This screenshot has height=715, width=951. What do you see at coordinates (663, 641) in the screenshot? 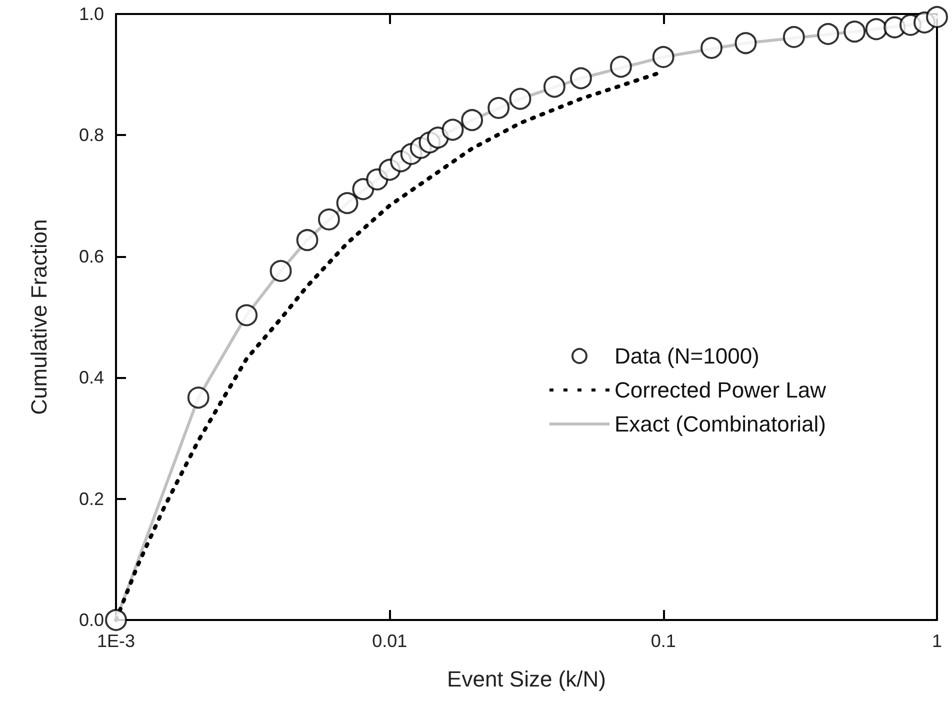
I see `x-tick-label: 0.1` at bounding box center [663, 641].